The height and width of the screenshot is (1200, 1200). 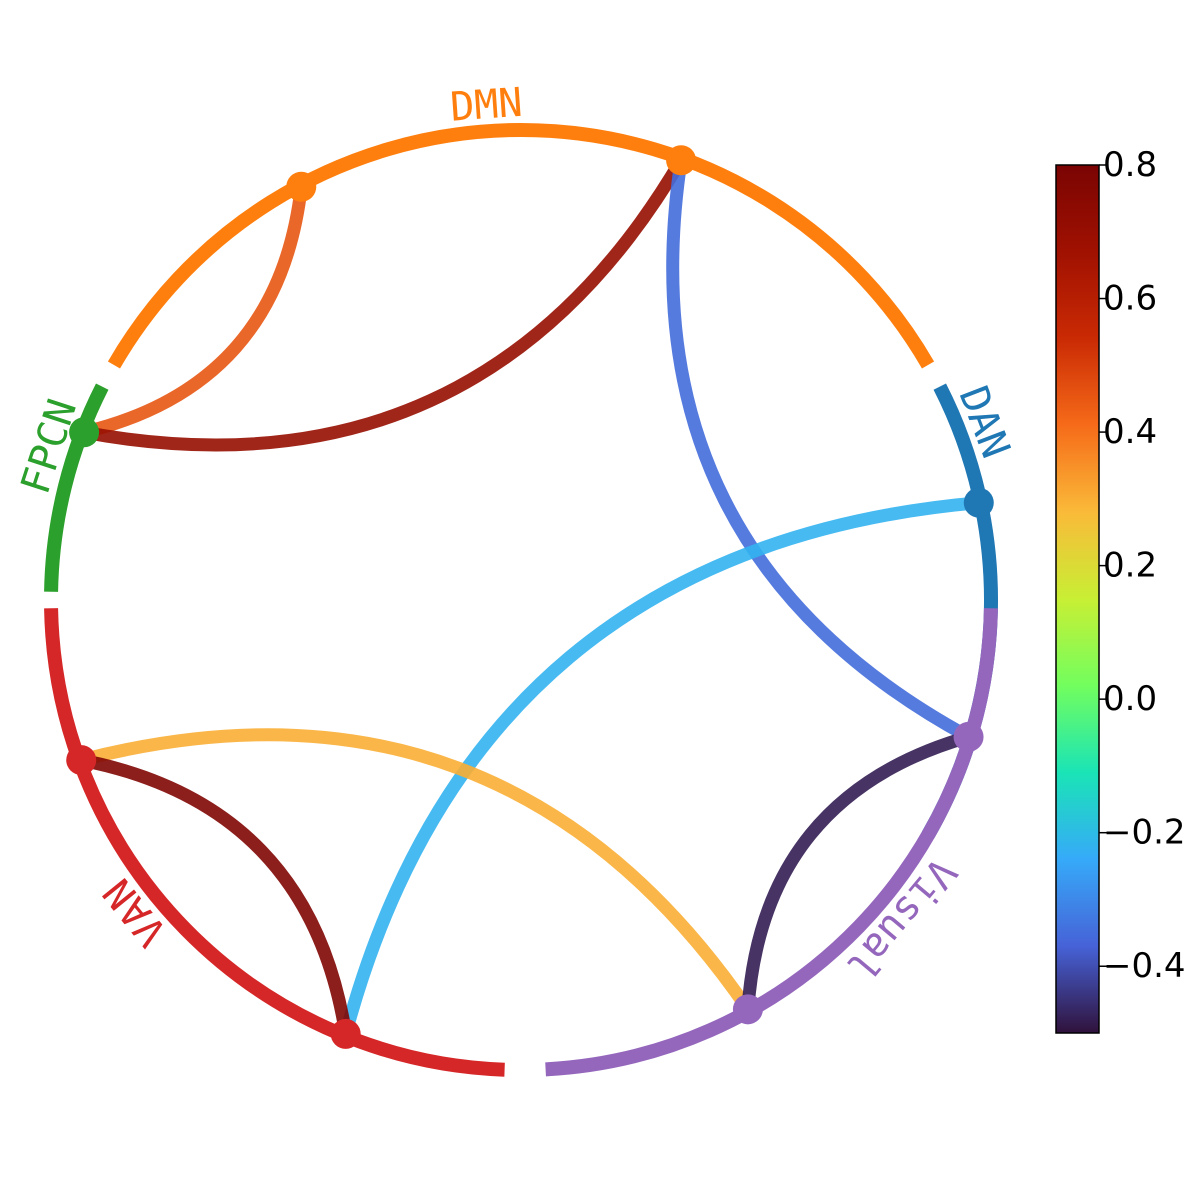 I want to click on node-dmn-b, so click(x=681, y=160).